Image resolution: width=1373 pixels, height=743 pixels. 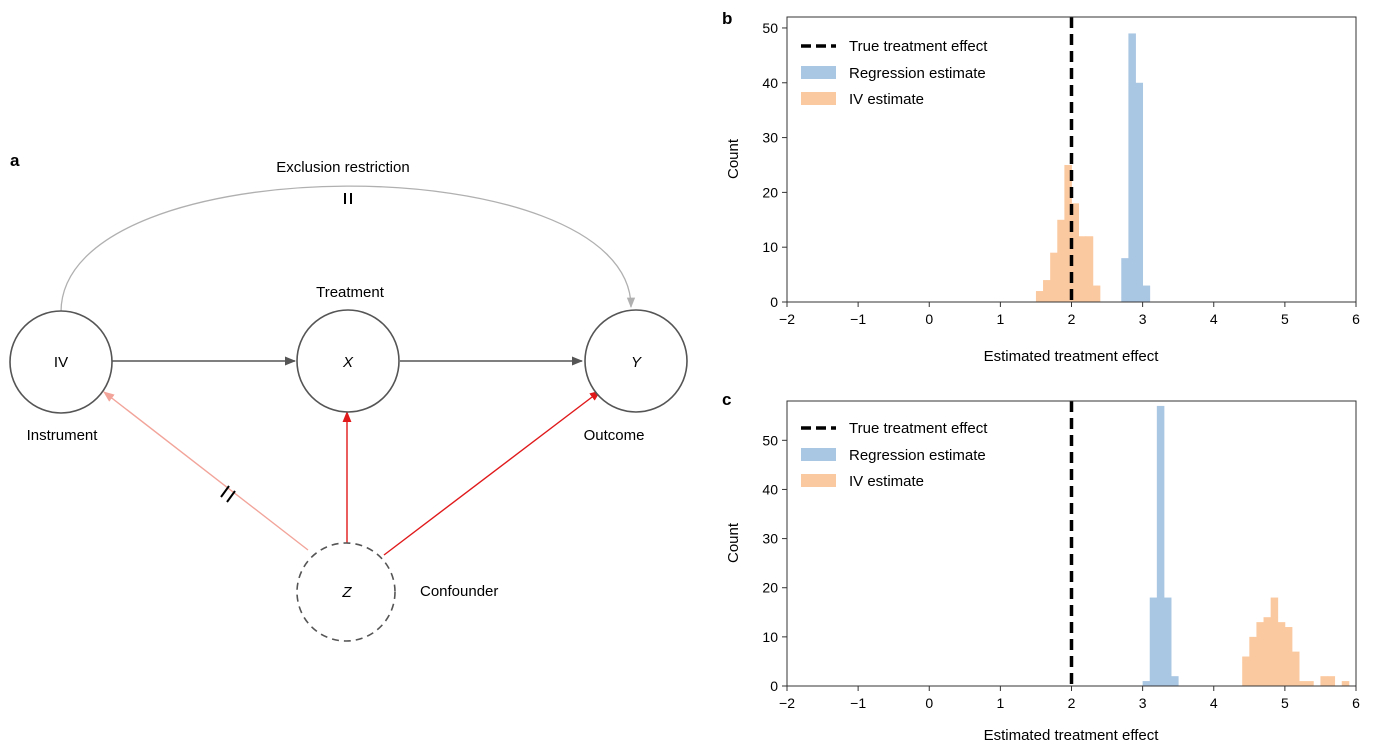 What do you see at coordinates (774, 686) in the screenshot?
I see `y-tick-label-c: 0` at bounding box center [774, 686].